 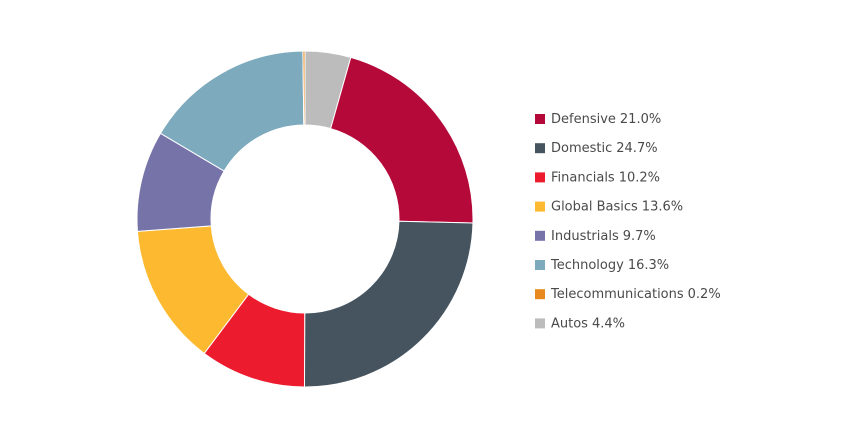 I want to click on legend-name: Telecommunications, so click(x=617, y=294).